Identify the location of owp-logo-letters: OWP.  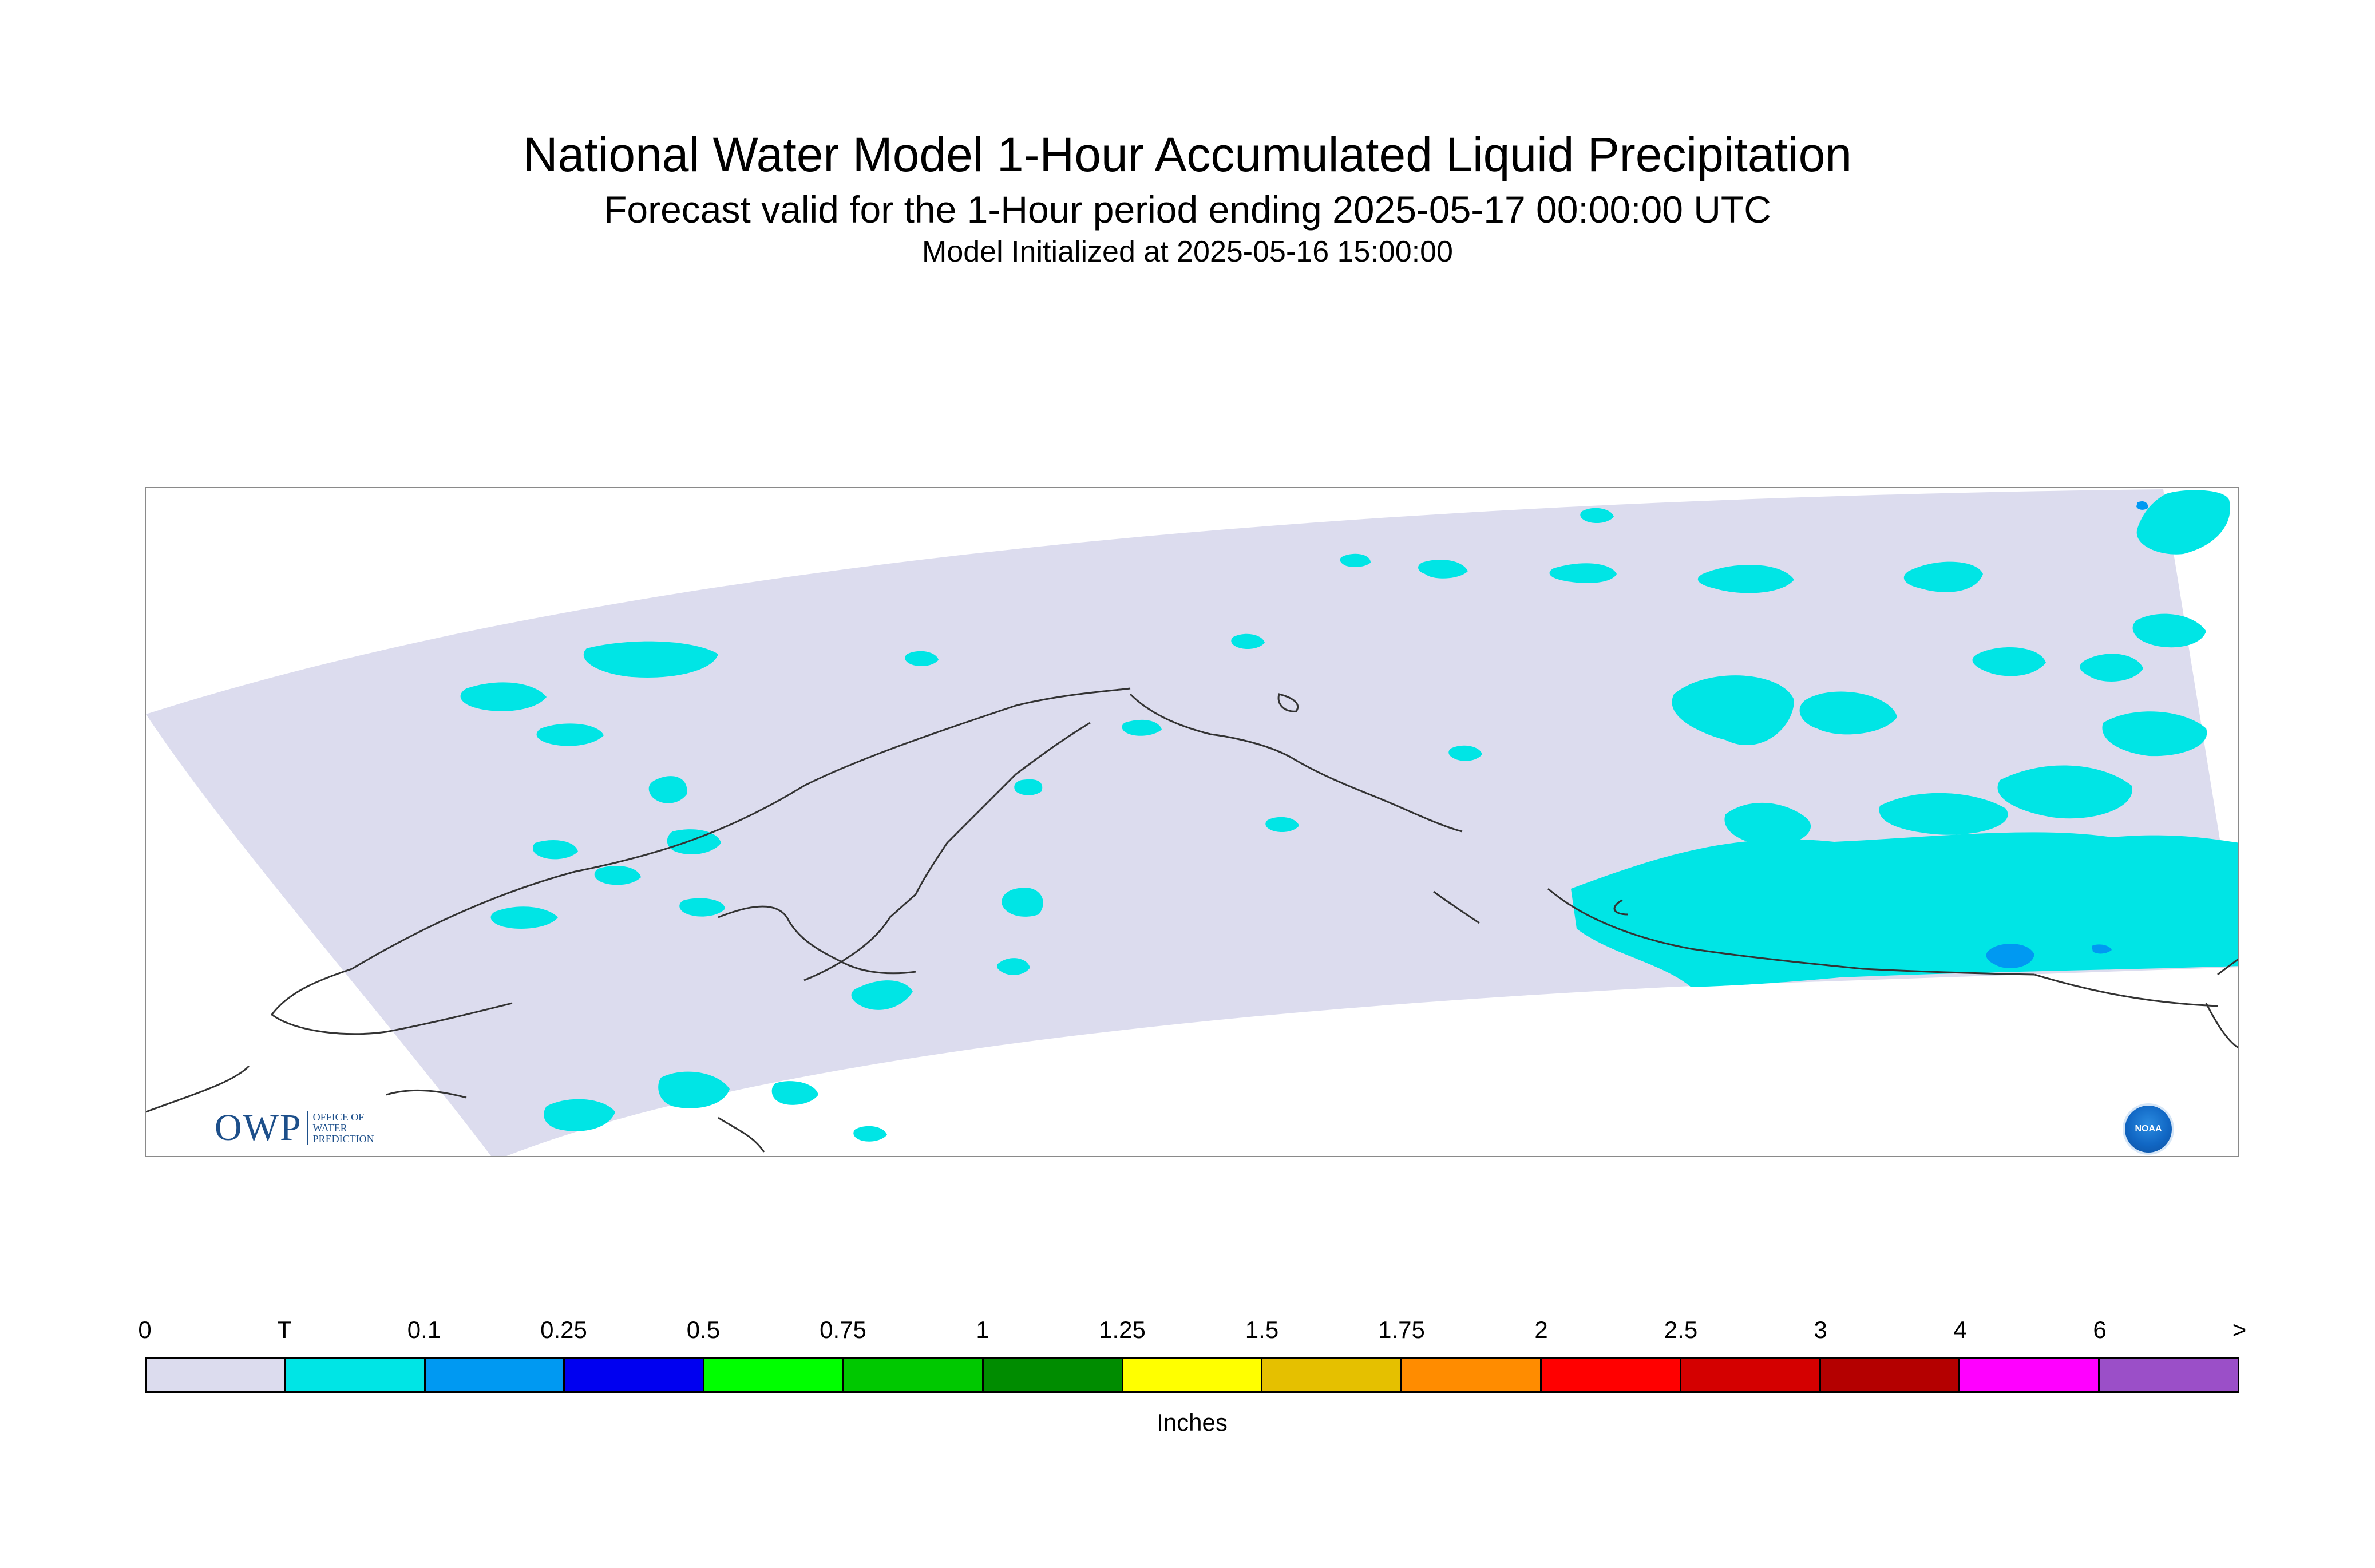
(258, 1128).